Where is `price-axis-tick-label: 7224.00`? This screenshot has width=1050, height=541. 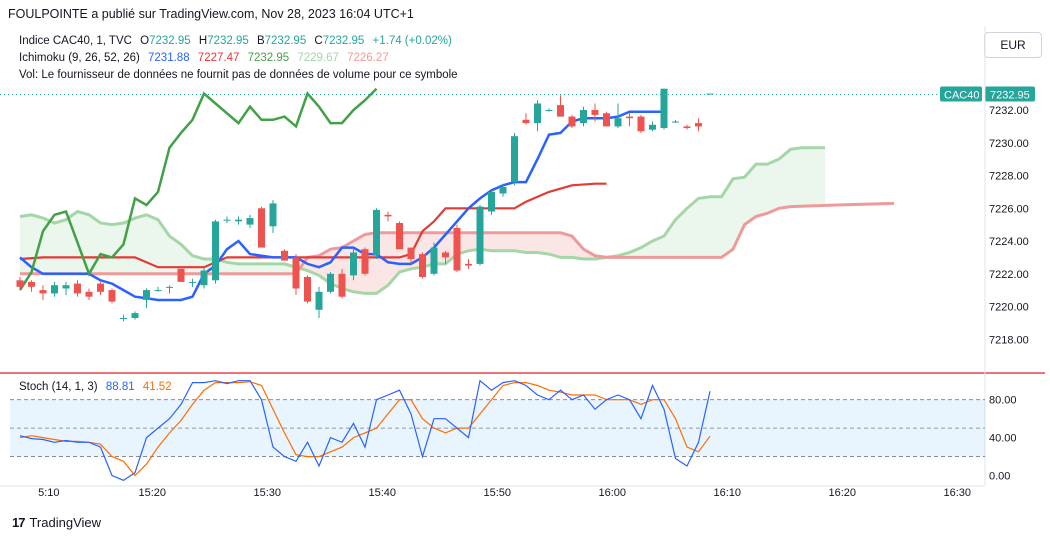 price-axis-tick-label: 7224.00 is located at coordinates (1009, 242).